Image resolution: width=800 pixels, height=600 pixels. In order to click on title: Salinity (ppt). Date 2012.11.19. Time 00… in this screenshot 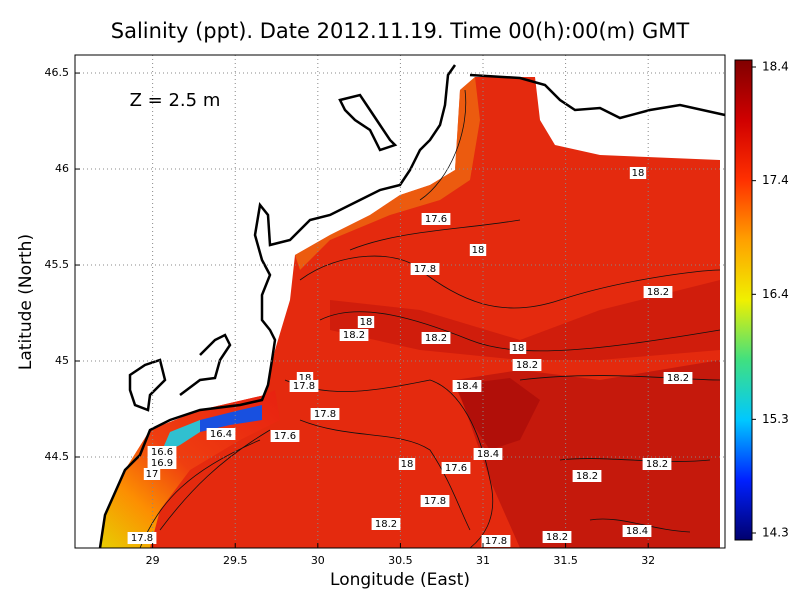, I will do `click(400, 31)`.